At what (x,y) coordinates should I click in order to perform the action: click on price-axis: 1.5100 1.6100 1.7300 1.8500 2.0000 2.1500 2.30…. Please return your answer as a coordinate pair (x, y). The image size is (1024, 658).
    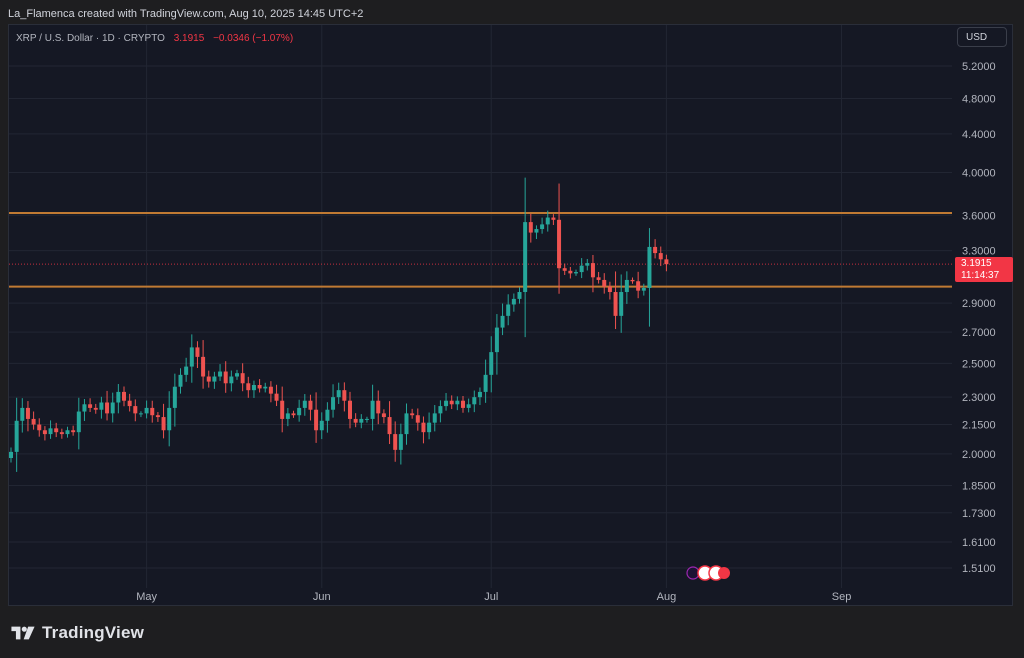
    Looking at the image, I should click on (979, 318).